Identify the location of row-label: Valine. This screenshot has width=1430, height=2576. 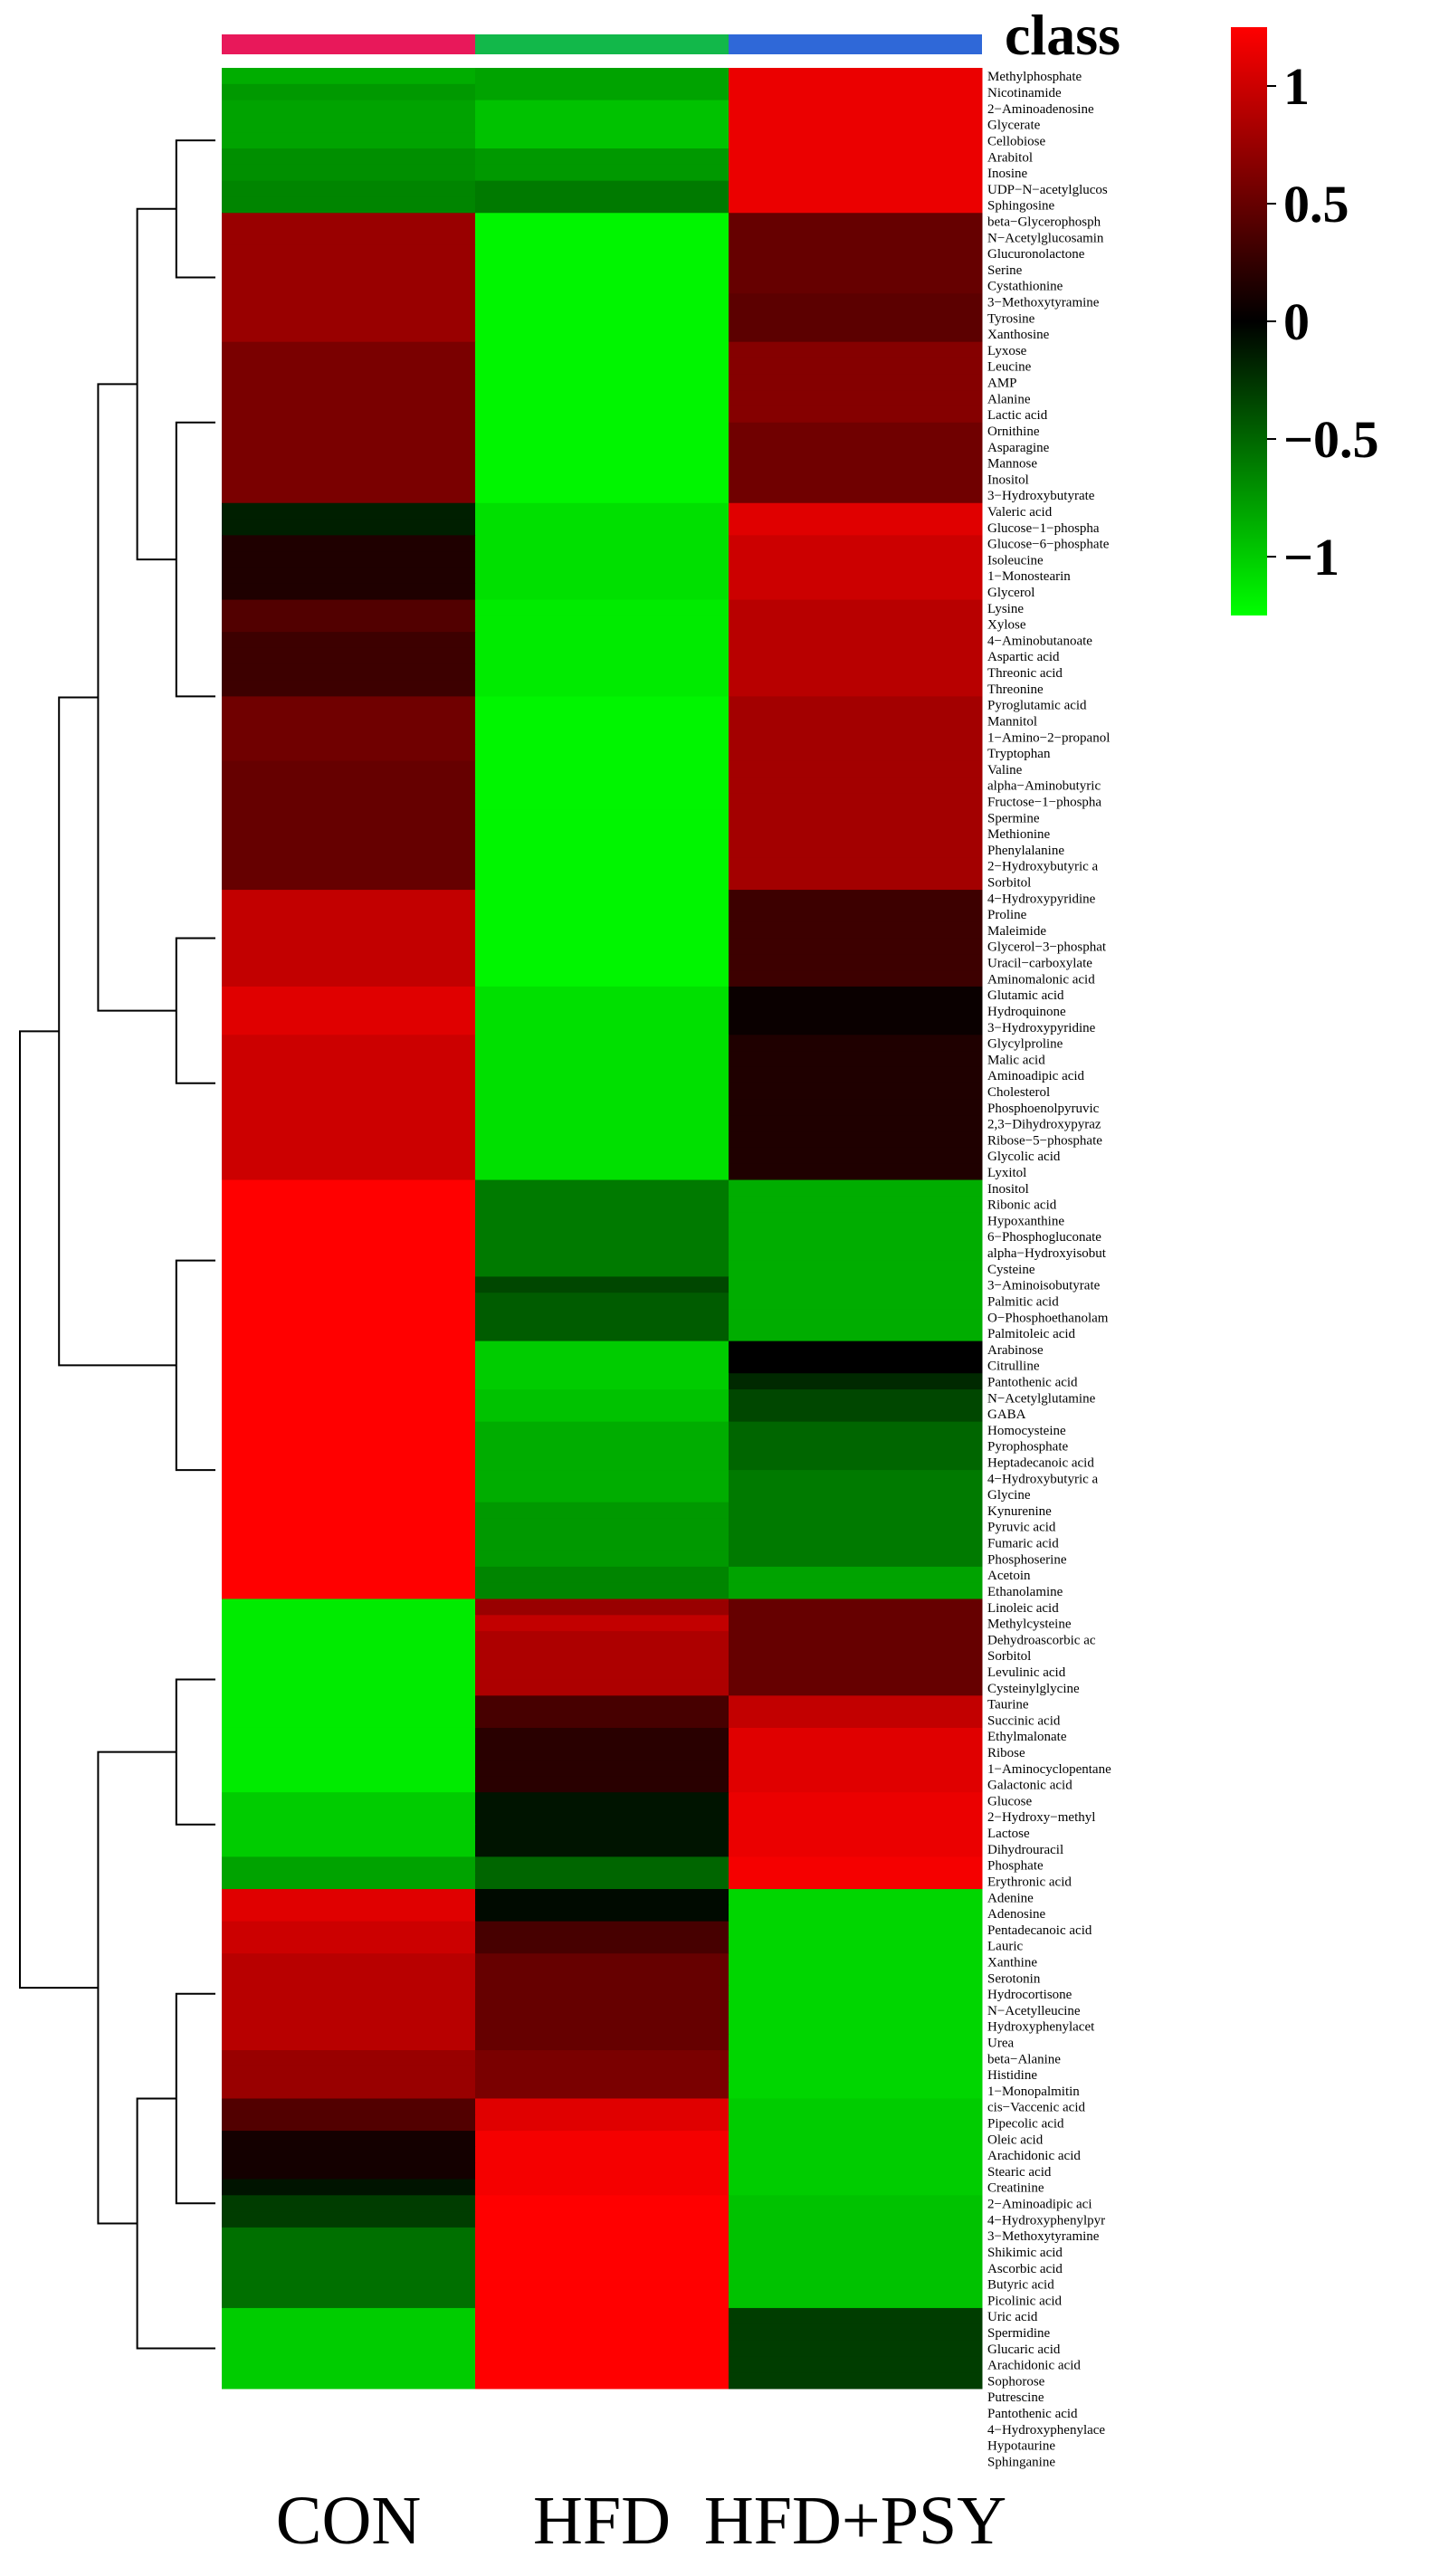
(1005, 771).